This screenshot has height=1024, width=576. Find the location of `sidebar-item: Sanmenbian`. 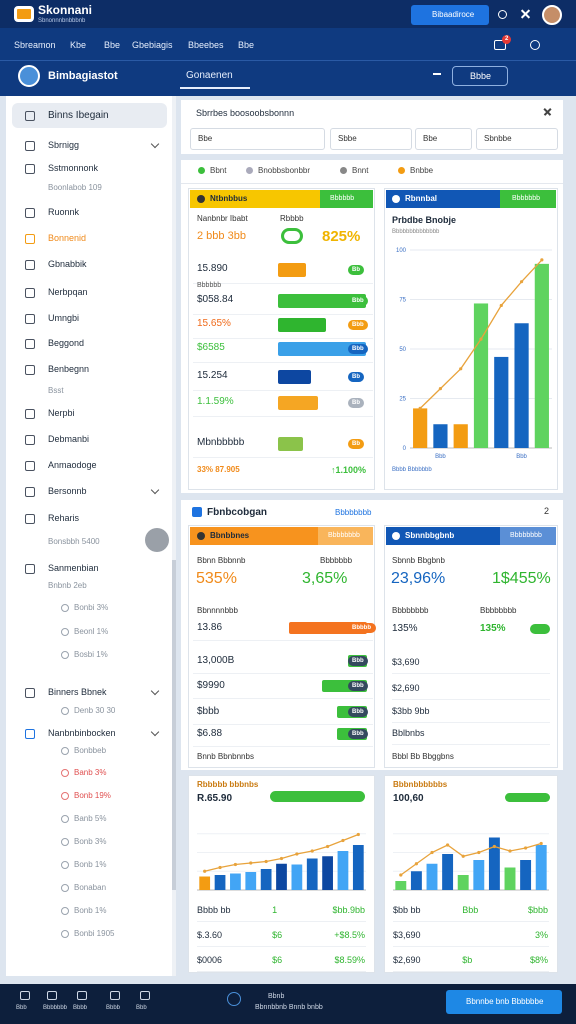

sidebar-item: Sanmenbian is located at coordinates (73, 568).